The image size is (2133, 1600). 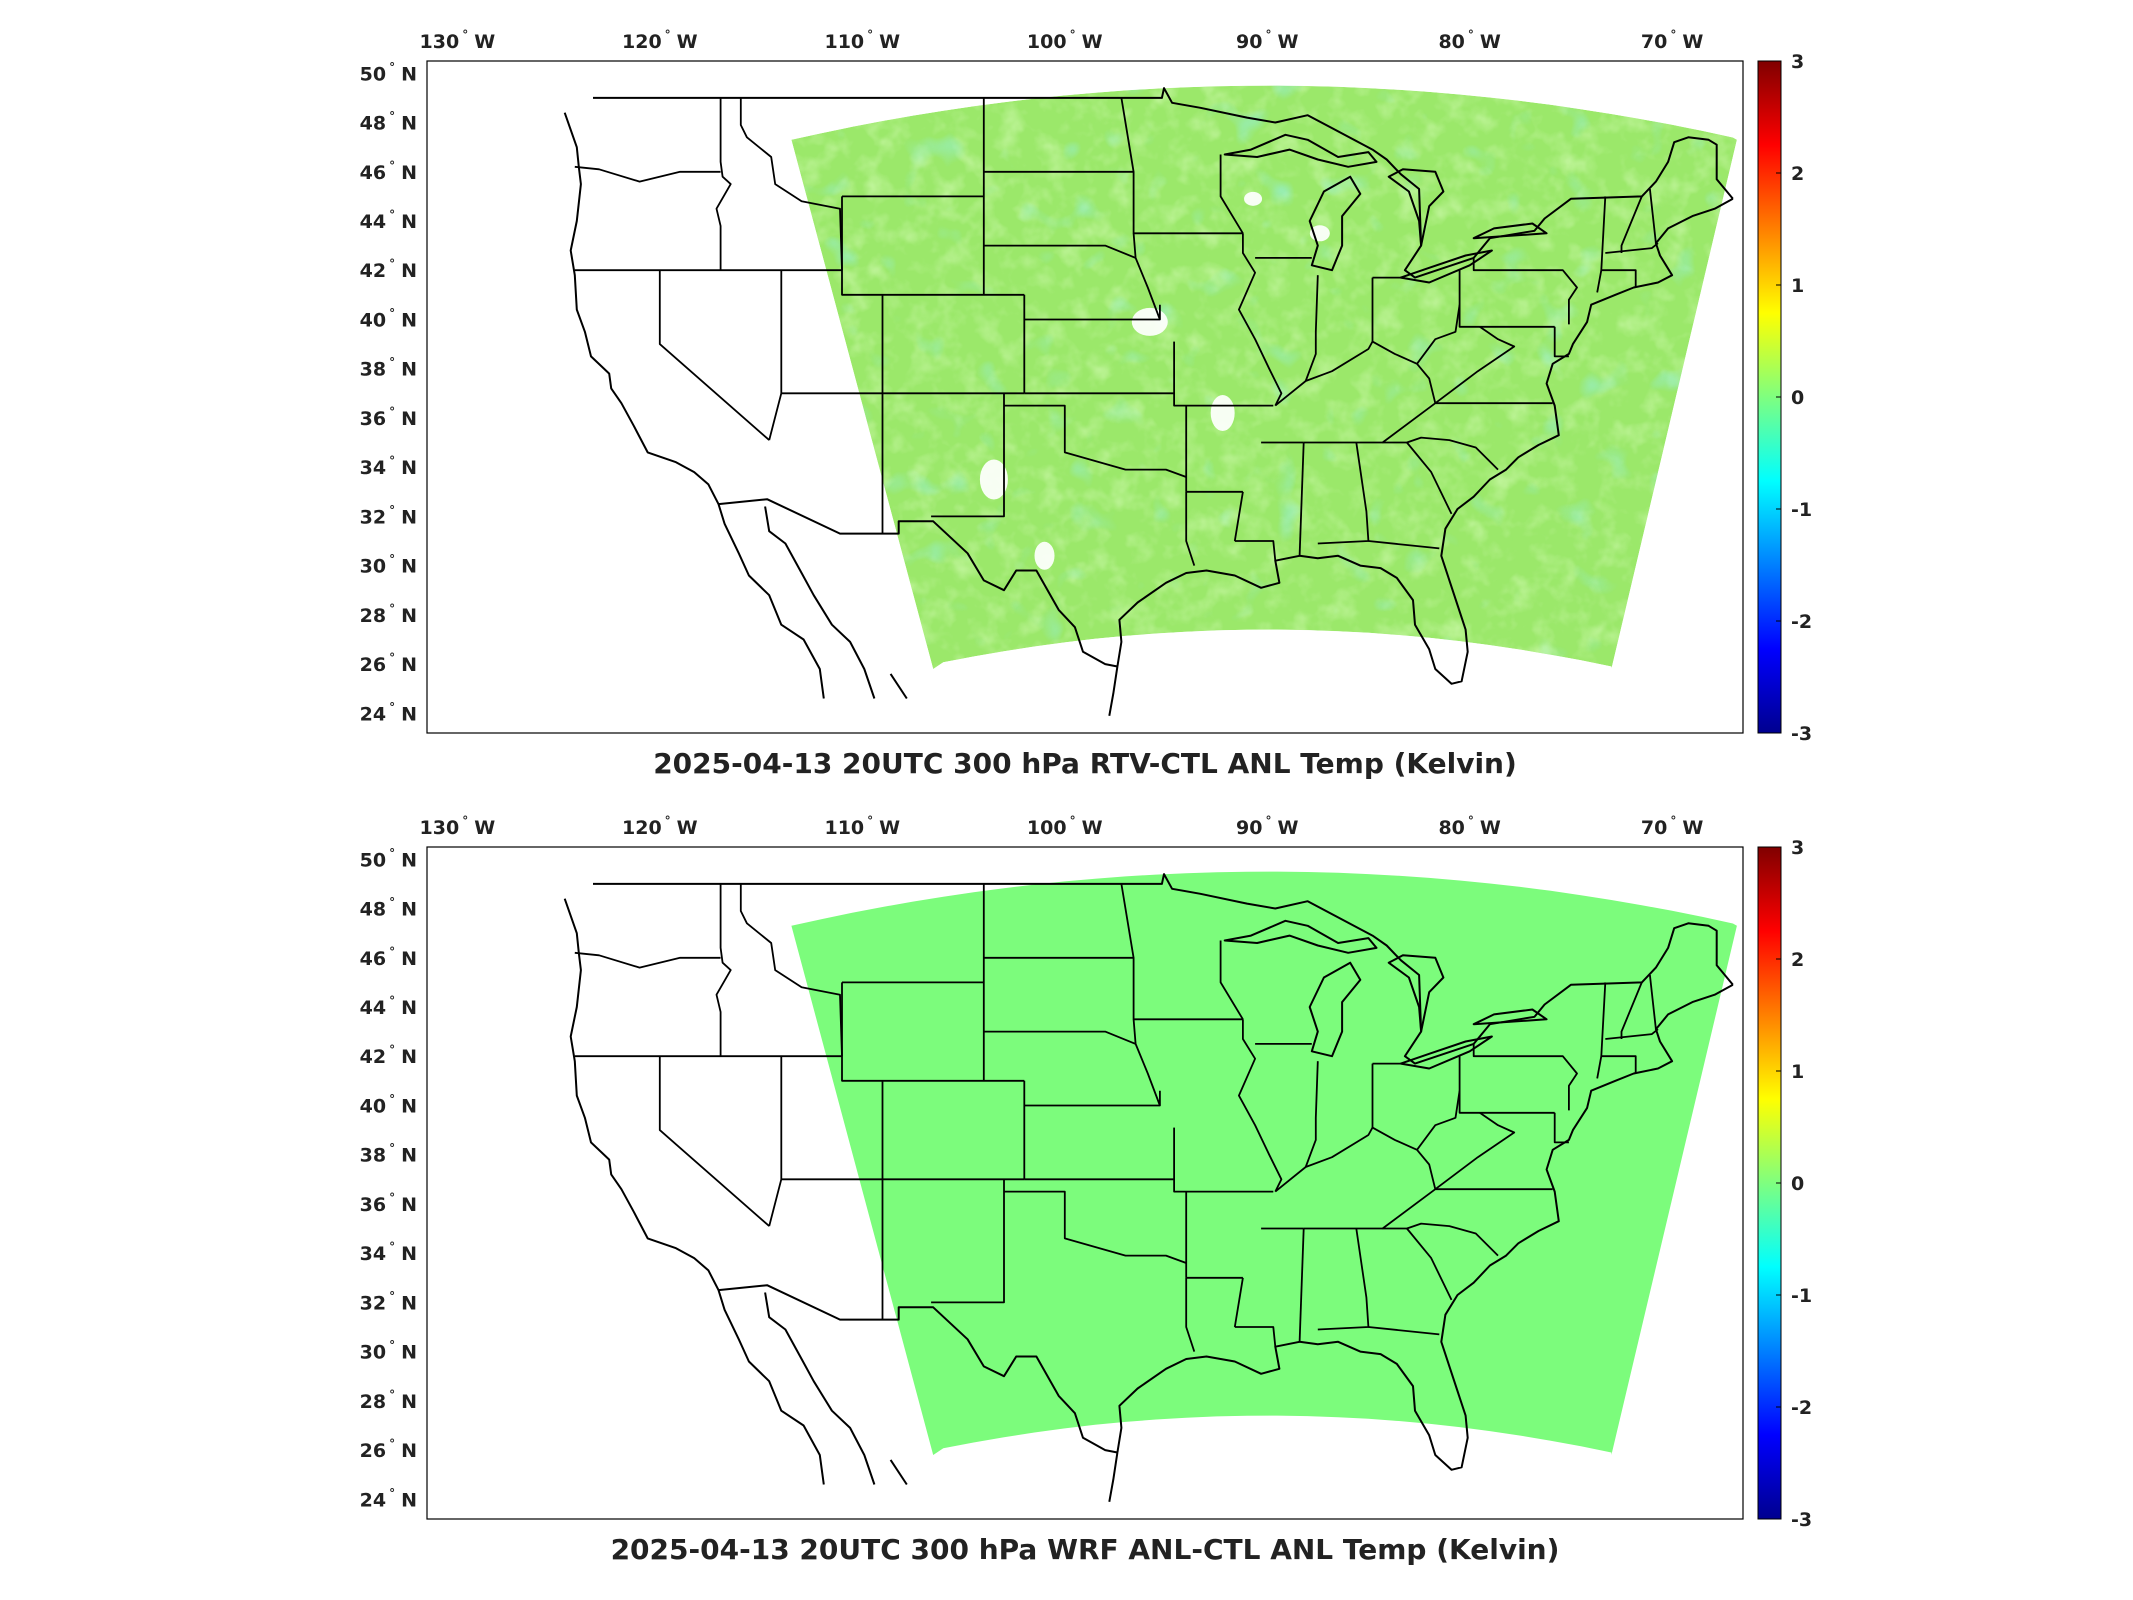 I want to click on lon-tick-label: 70 ° W, so click(x=1672, y=40).